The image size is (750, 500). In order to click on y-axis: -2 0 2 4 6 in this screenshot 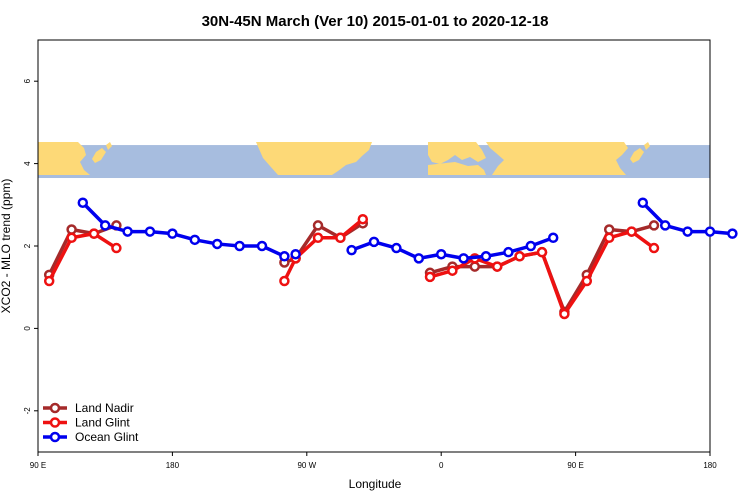, I will do `click(30, 246)`.